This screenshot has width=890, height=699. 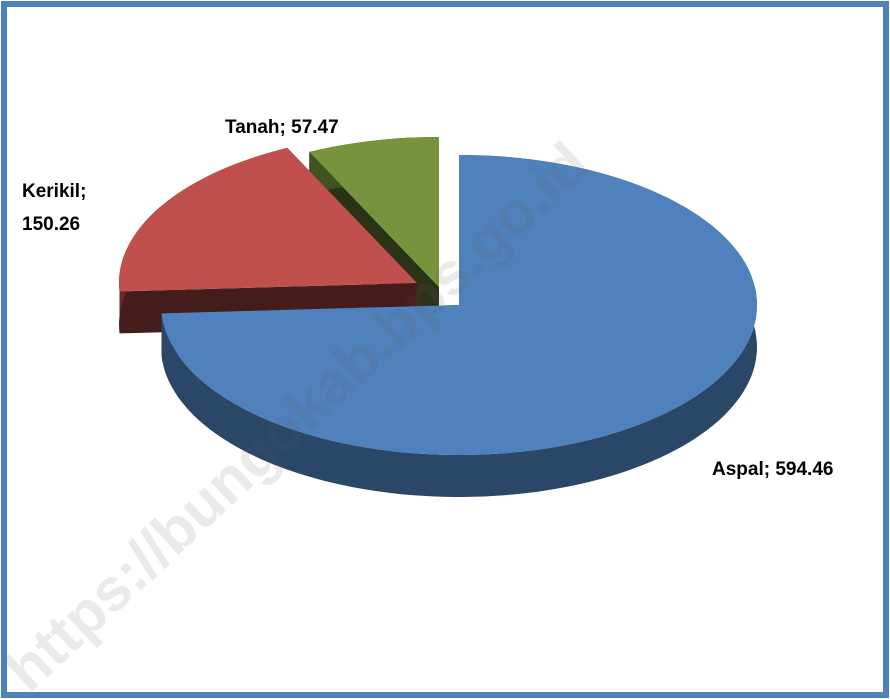 What do you see at coordinates (54, 208) in the screenshot?
I see `data-label: Kerikil; 150.26` at bounding box center [54, 208].